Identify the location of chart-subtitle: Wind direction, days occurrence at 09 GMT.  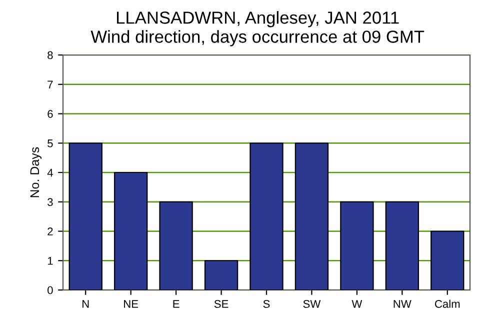
(257, 38).